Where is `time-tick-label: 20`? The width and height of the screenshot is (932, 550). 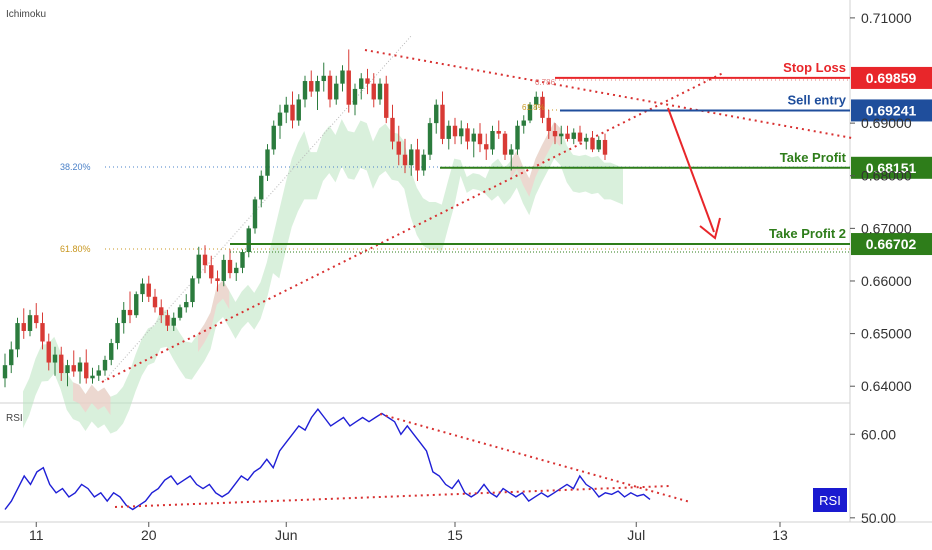
time-tick-label: 20 is located at coordinates (149, 535).